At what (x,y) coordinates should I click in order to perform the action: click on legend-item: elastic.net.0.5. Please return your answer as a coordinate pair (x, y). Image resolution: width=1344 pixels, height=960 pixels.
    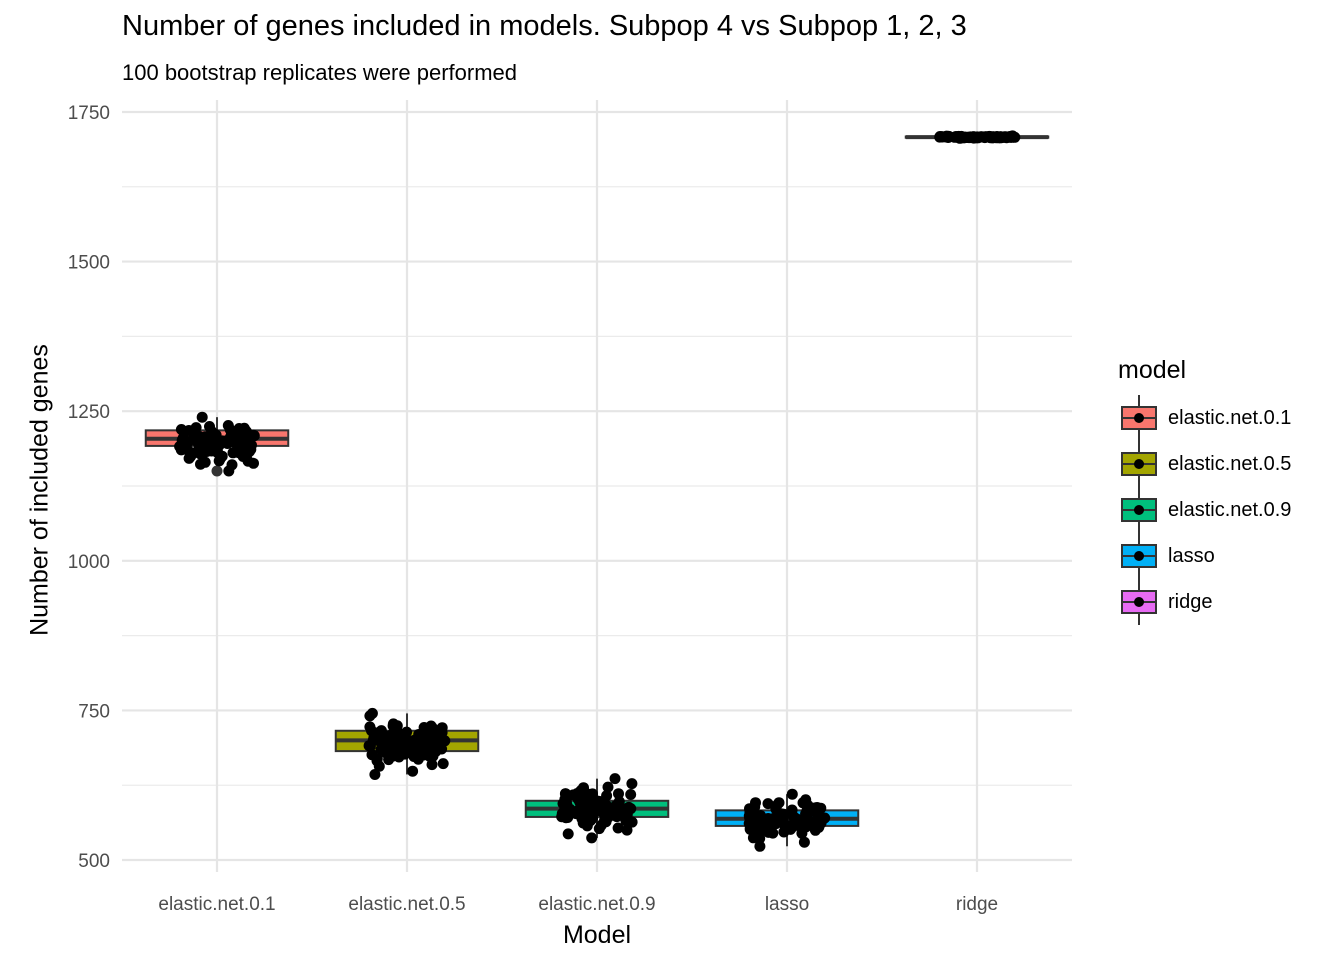
    Looking at the image, I should click on (1204, 464).